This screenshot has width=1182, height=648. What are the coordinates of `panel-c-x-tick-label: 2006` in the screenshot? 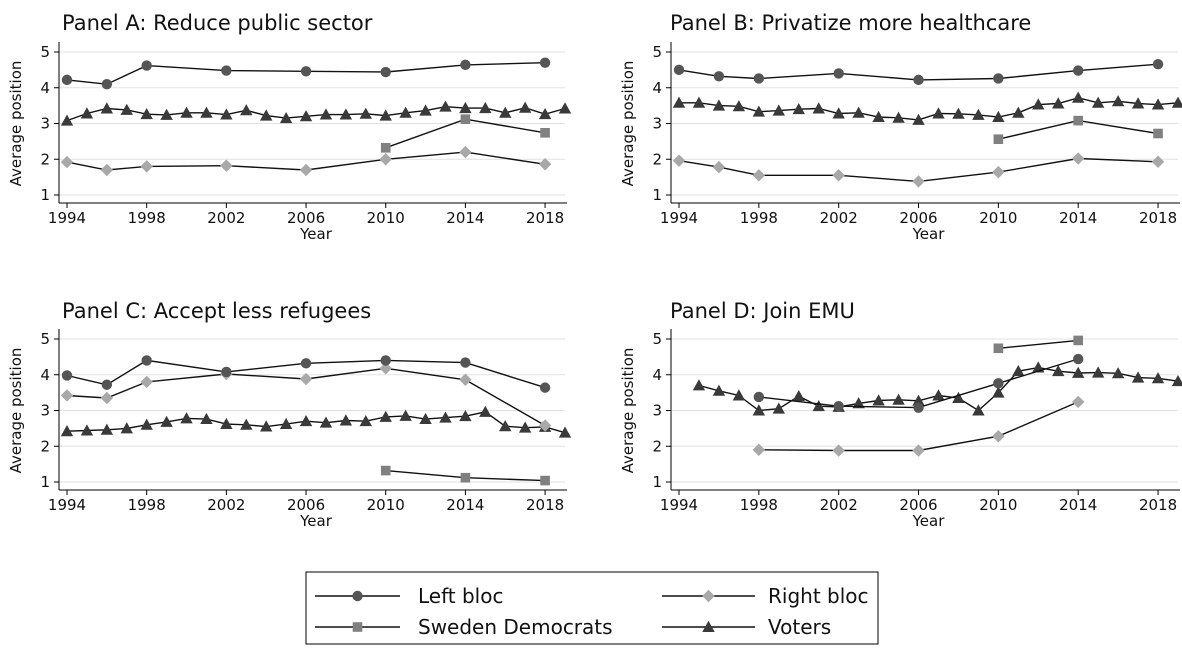 It's located at (306, 505).